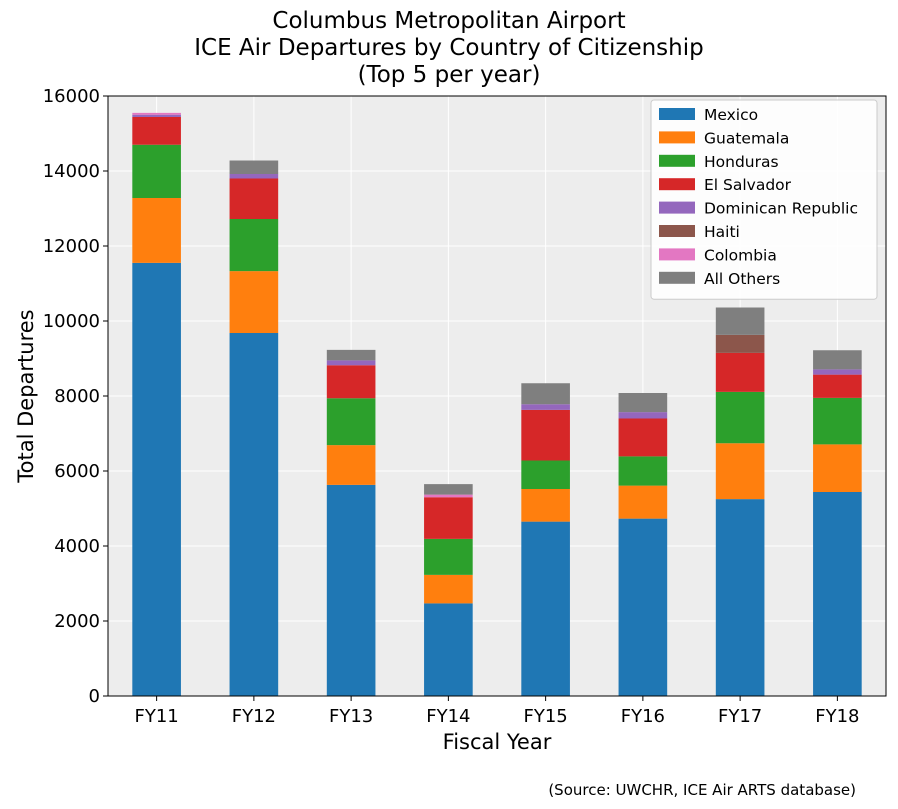 The width and height of the screenshot is (898, 809). I want to click on legend-label: Colombia, so click(740, 255).